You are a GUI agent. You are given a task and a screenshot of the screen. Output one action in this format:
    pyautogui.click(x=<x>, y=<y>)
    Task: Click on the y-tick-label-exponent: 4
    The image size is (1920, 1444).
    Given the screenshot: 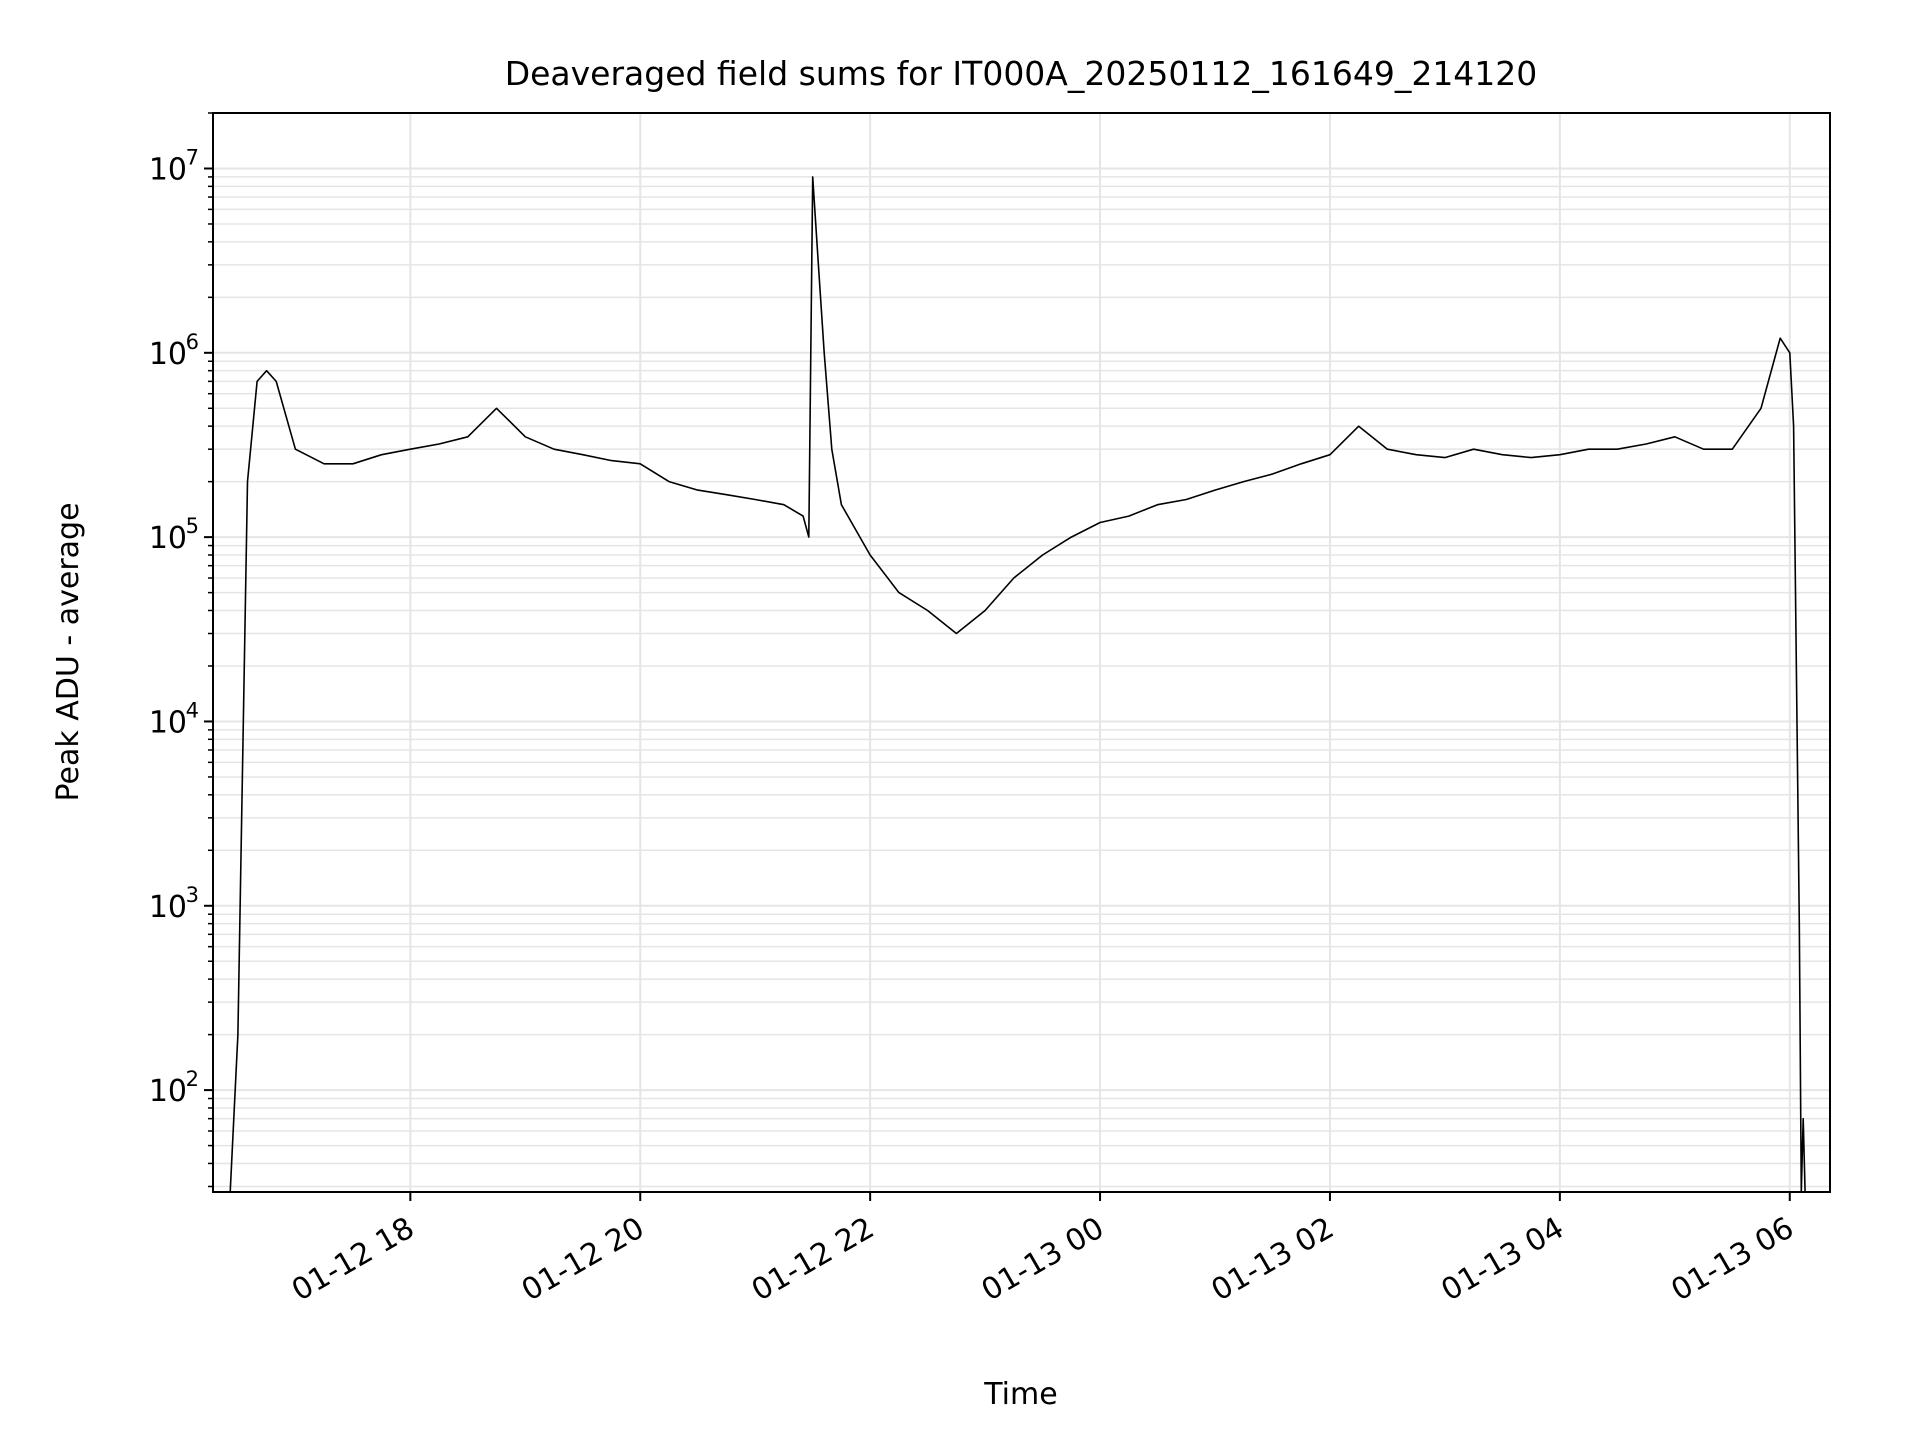 What is the action you would take?
    pyautogui.click(x=192, y=710)
    